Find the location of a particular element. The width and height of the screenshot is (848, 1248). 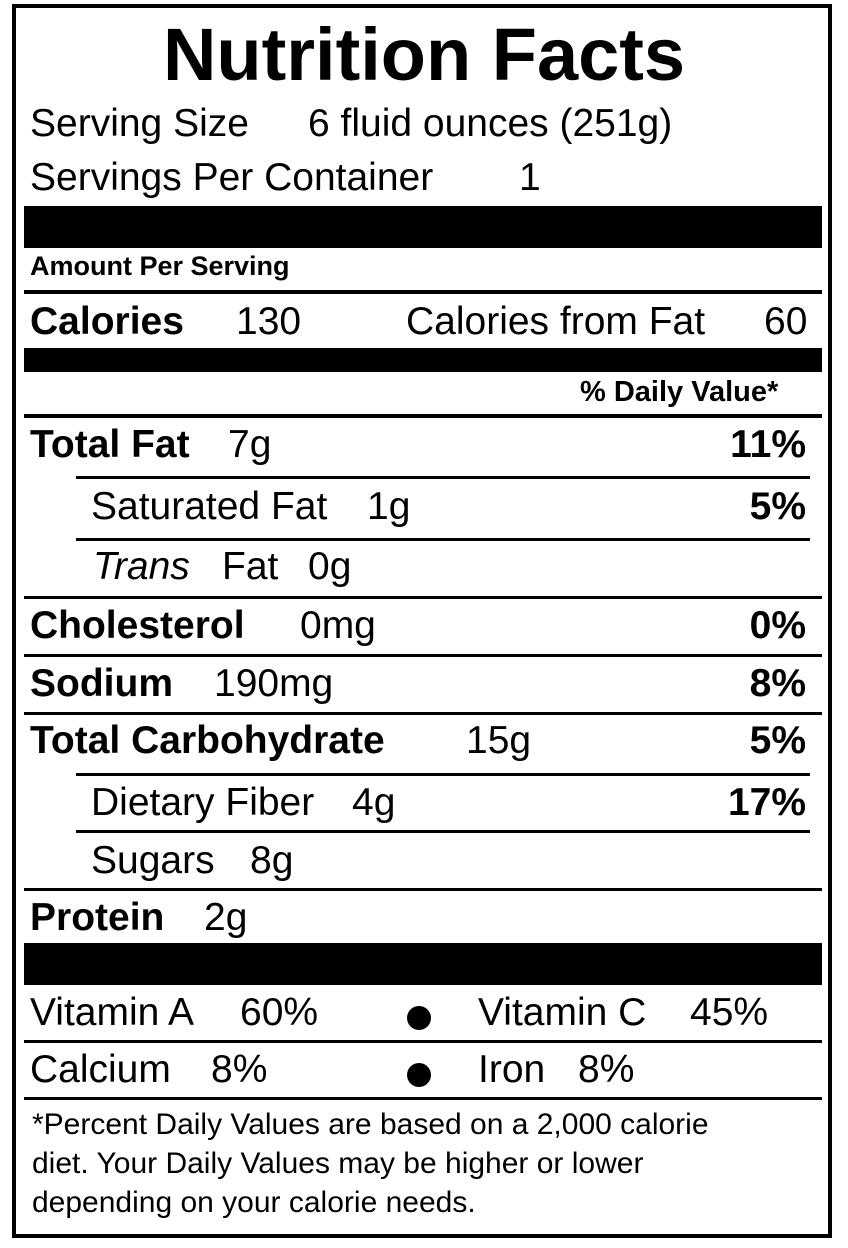

dietary-fiber-dv: 17% is located at coordinates (766, 802).